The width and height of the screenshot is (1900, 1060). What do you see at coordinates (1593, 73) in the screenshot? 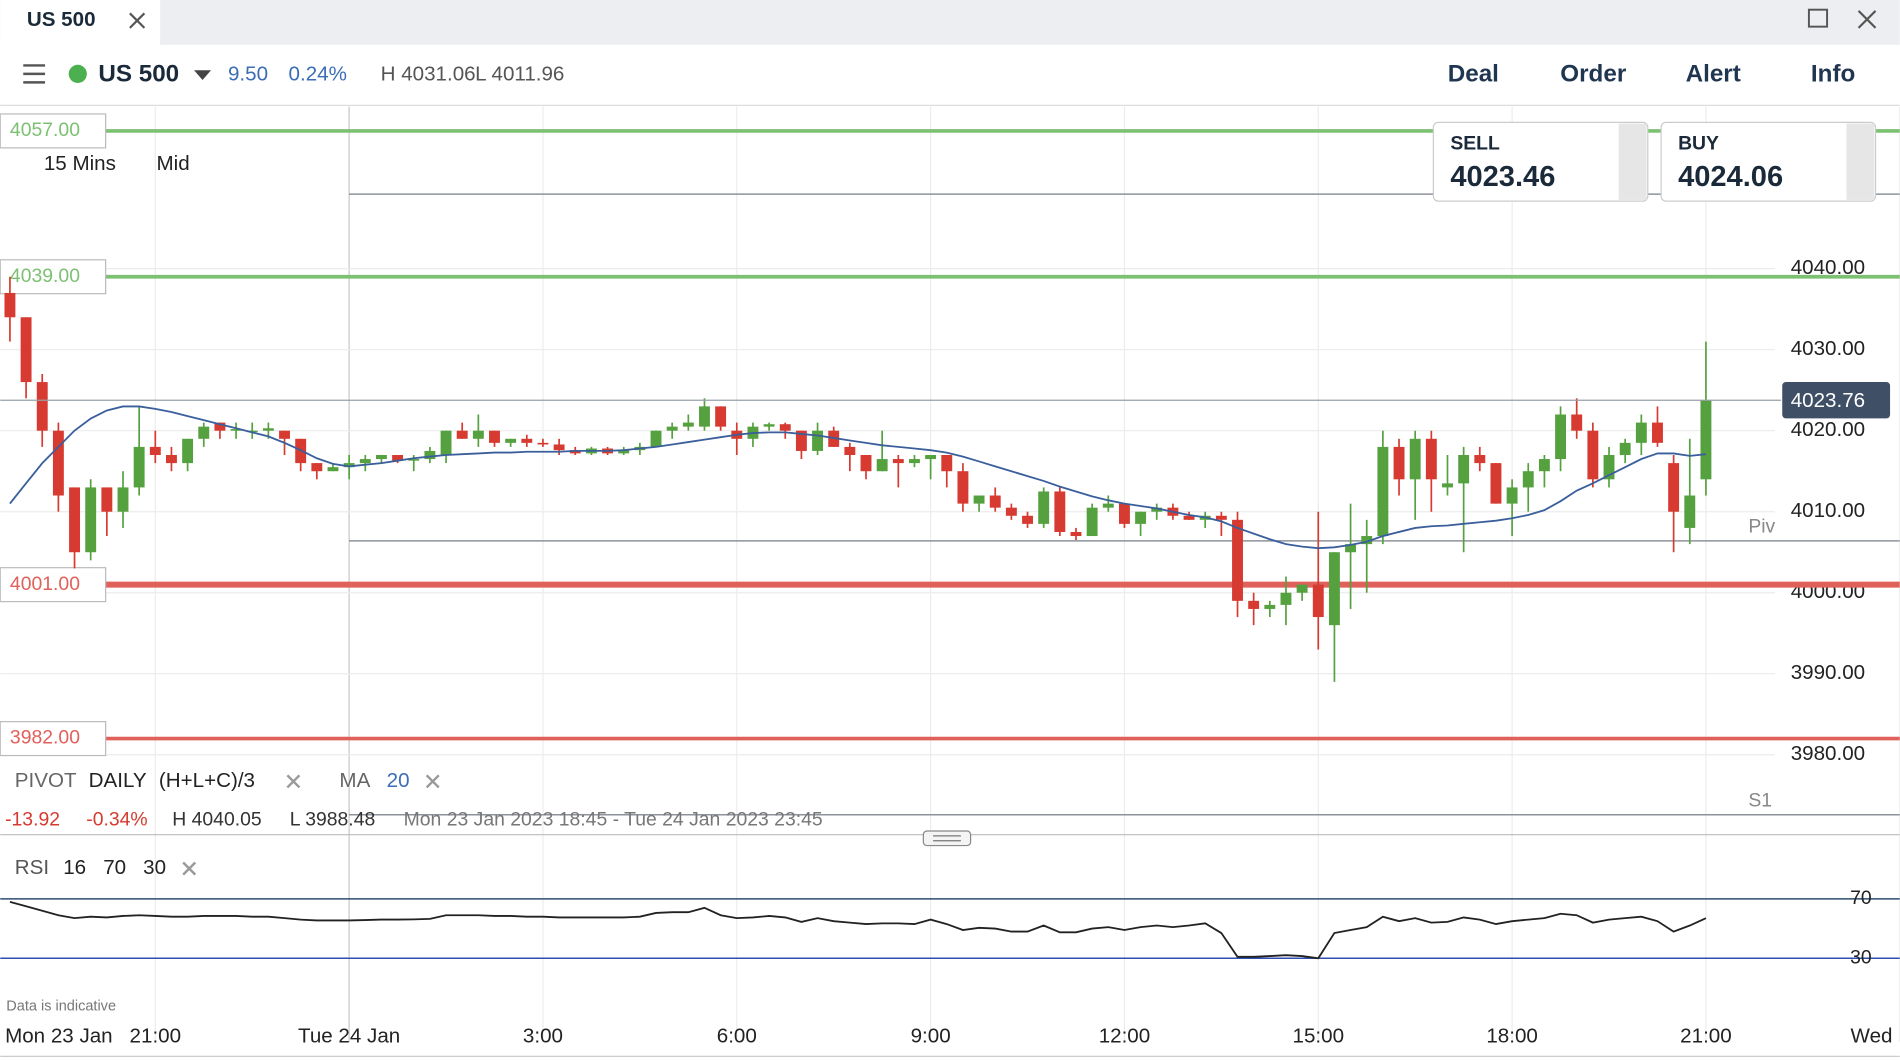
I see `menu-order: Order` at bounding box center [1593, 73].